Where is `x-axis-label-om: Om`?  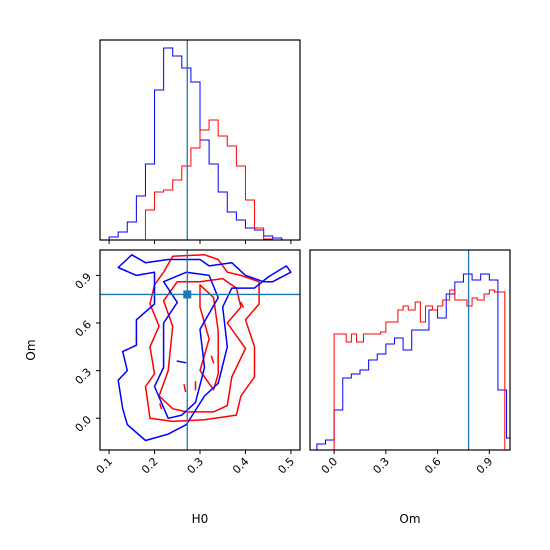
x-axis-label-om: Om is located at coordinates (409, 519).